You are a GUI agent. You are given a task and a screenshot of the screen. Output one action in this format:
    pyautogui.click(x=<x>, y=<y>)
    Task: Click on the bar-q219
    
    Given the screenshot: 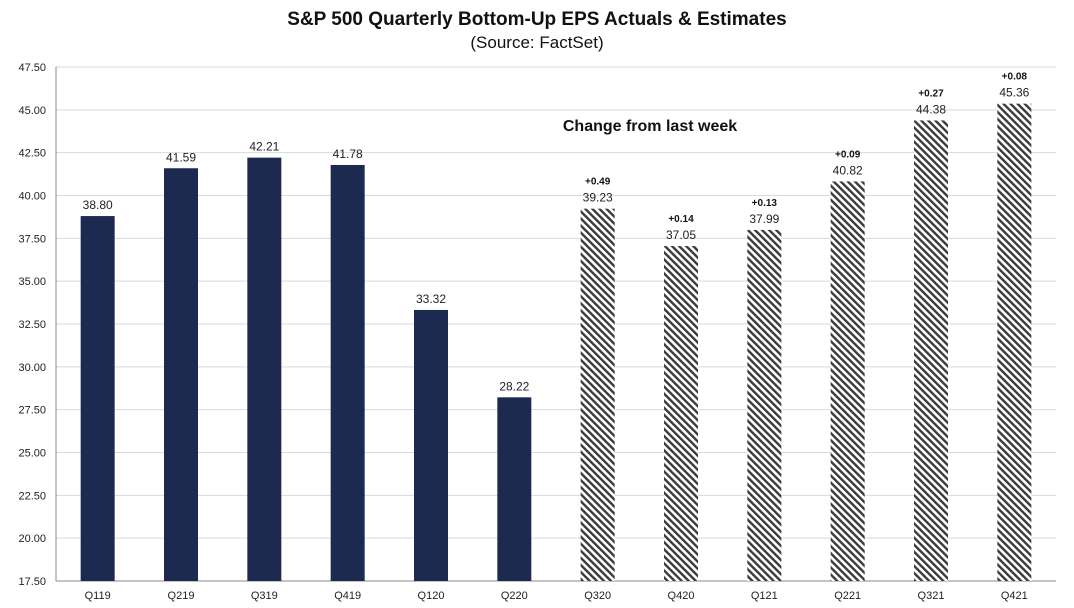 What is the action you would take?
    pyautogui.click(x=181, y=374)
    